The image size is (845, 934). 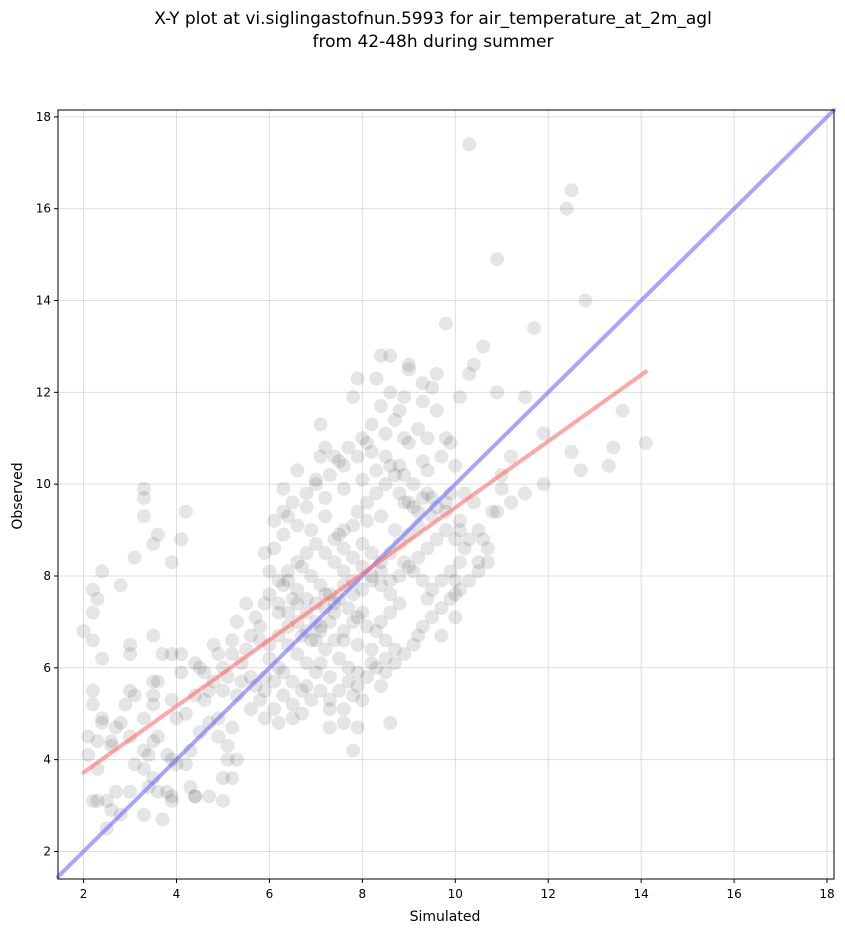 What do you see at coordinates (177, 894) in the screenshot?
I see `x-tick-label: 4` at bounding box center [177, 894].